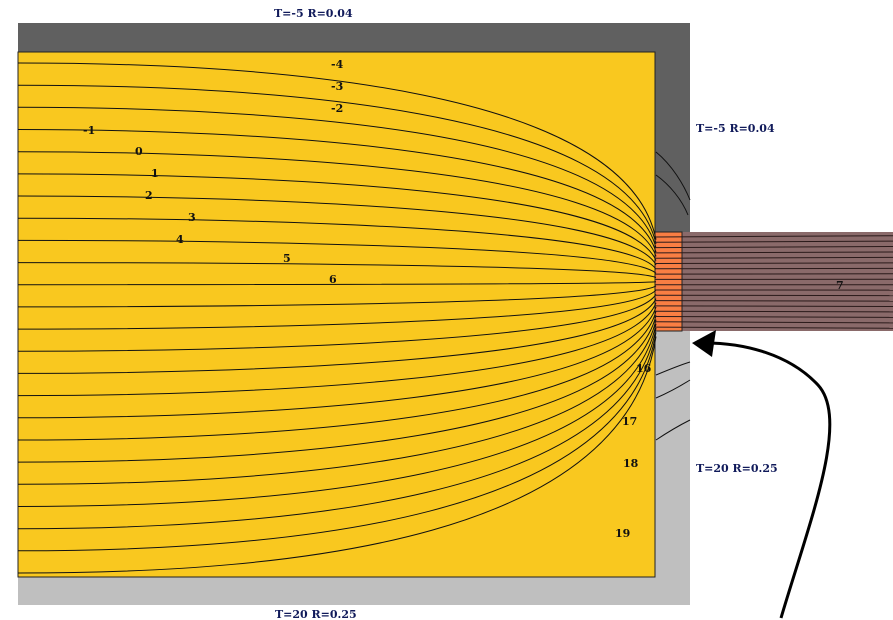 Image resolution: width=893 pixels, height=620 pixels. What do you see at coordinates (644, 368) in the screenshot?
I see `isotherm-label: 16` at bounding box center [644, 368].